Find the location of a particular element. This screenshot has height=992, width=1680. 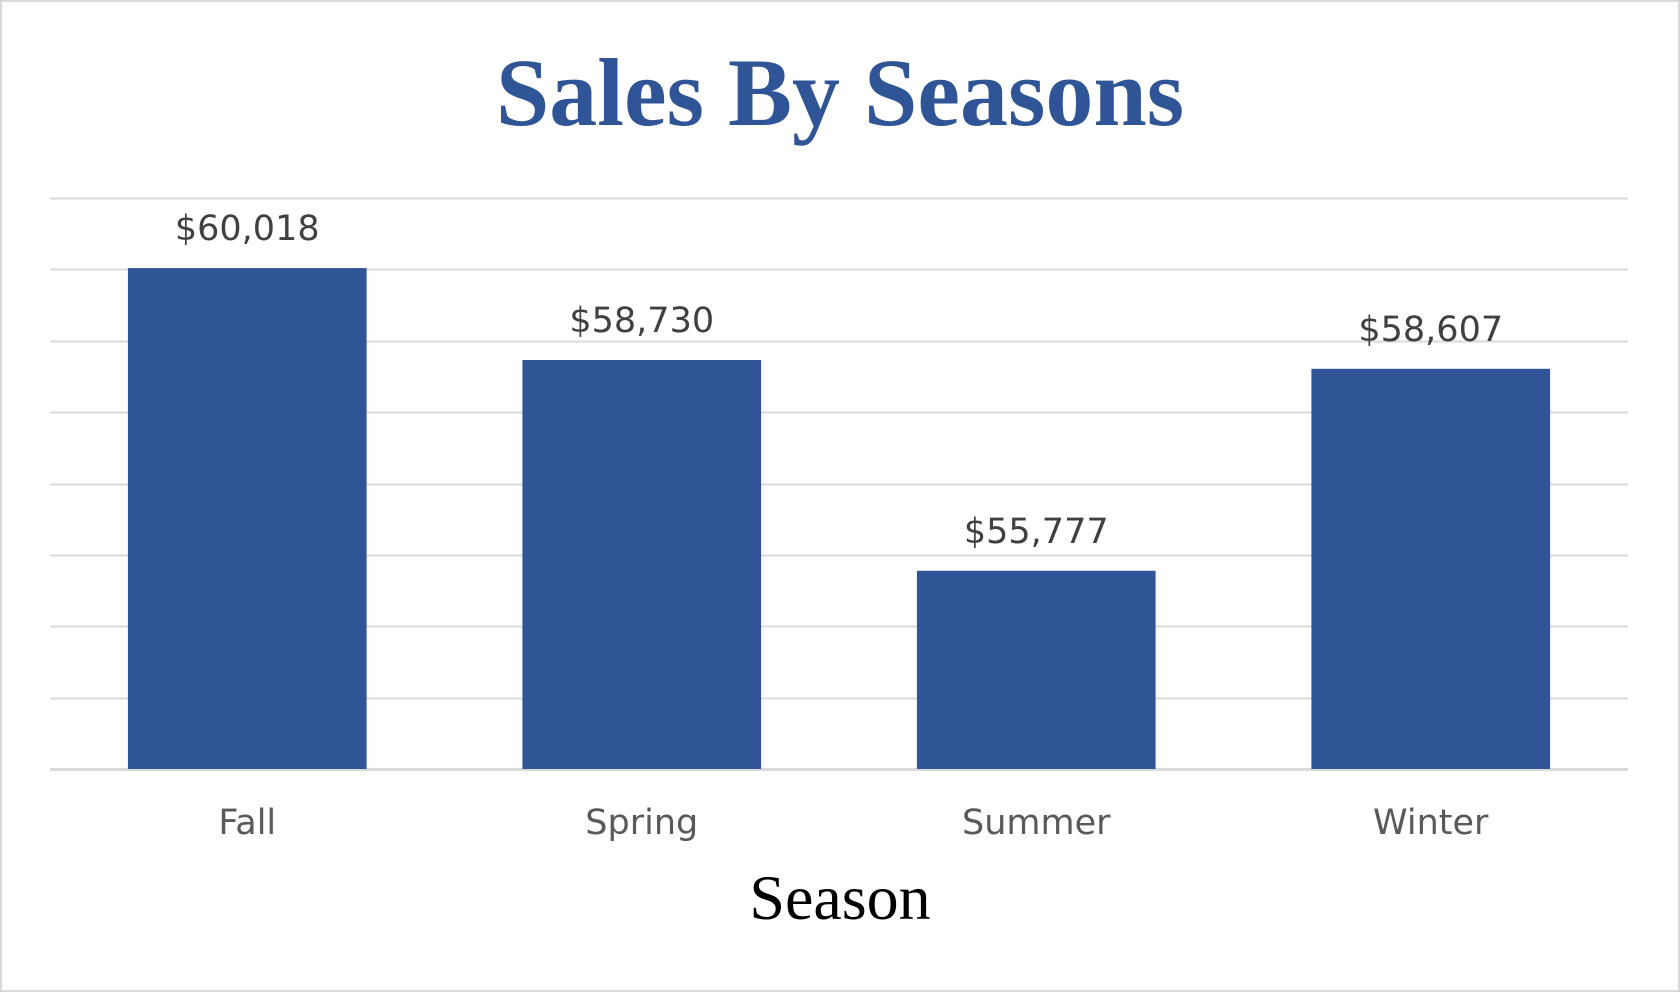

chart-title: Sales By Seasons is located at coordinates (840, 92).